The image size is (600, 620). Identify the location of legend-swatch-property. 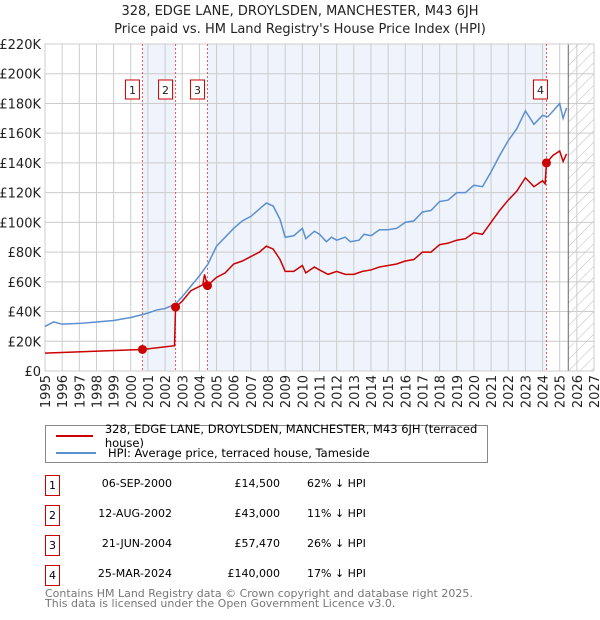
(74, 436).